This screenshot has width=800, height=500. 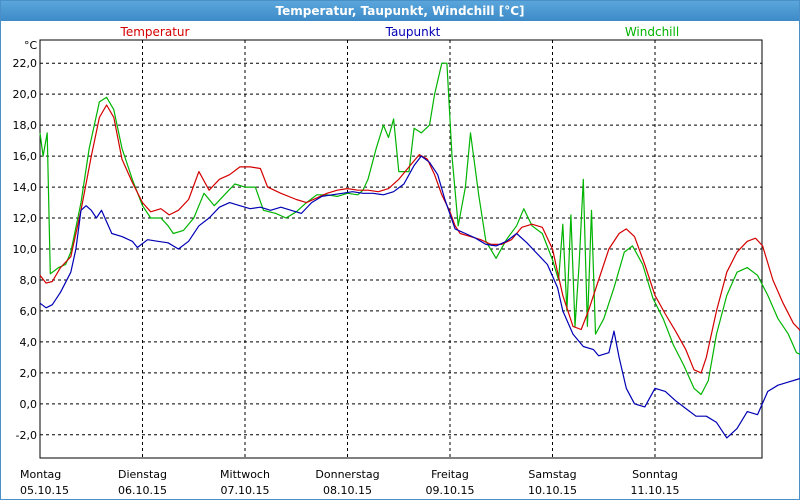 What do you see at coordinates (26, 435) in the screenshot?
I see `y-tick-label: -2,0` at bounding box center [26, 435].